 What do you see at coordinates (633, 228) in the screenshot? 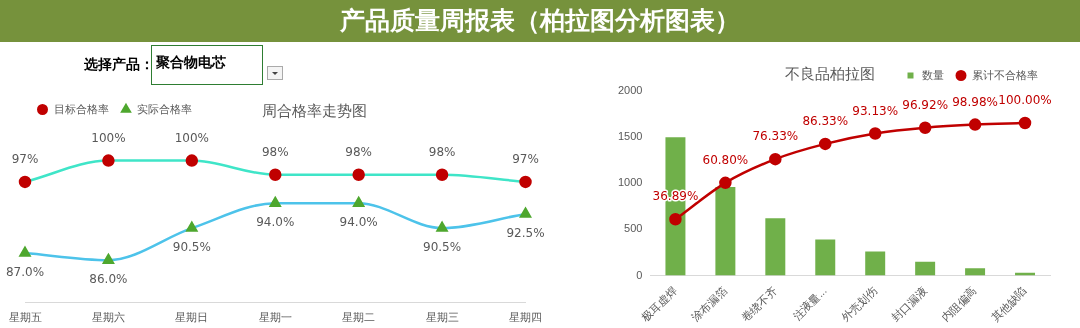
I see `y-tick-label: 500` at bounding box center [633, 228].